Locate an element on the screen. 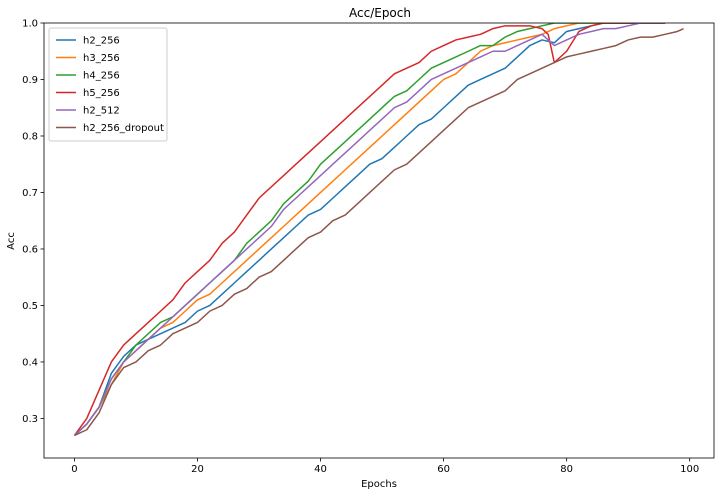  x-tick-label: 80 is located at coordinates (566, 469).